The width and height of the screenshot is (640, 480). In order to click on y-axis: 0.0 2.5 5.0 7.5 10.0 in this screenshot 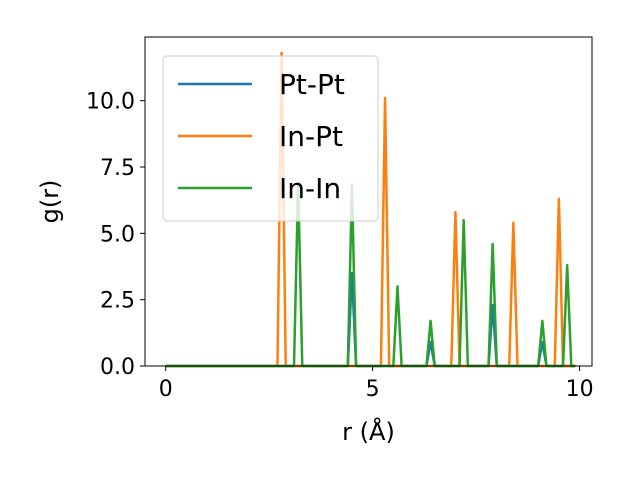, I will do `click(115, 235)`.